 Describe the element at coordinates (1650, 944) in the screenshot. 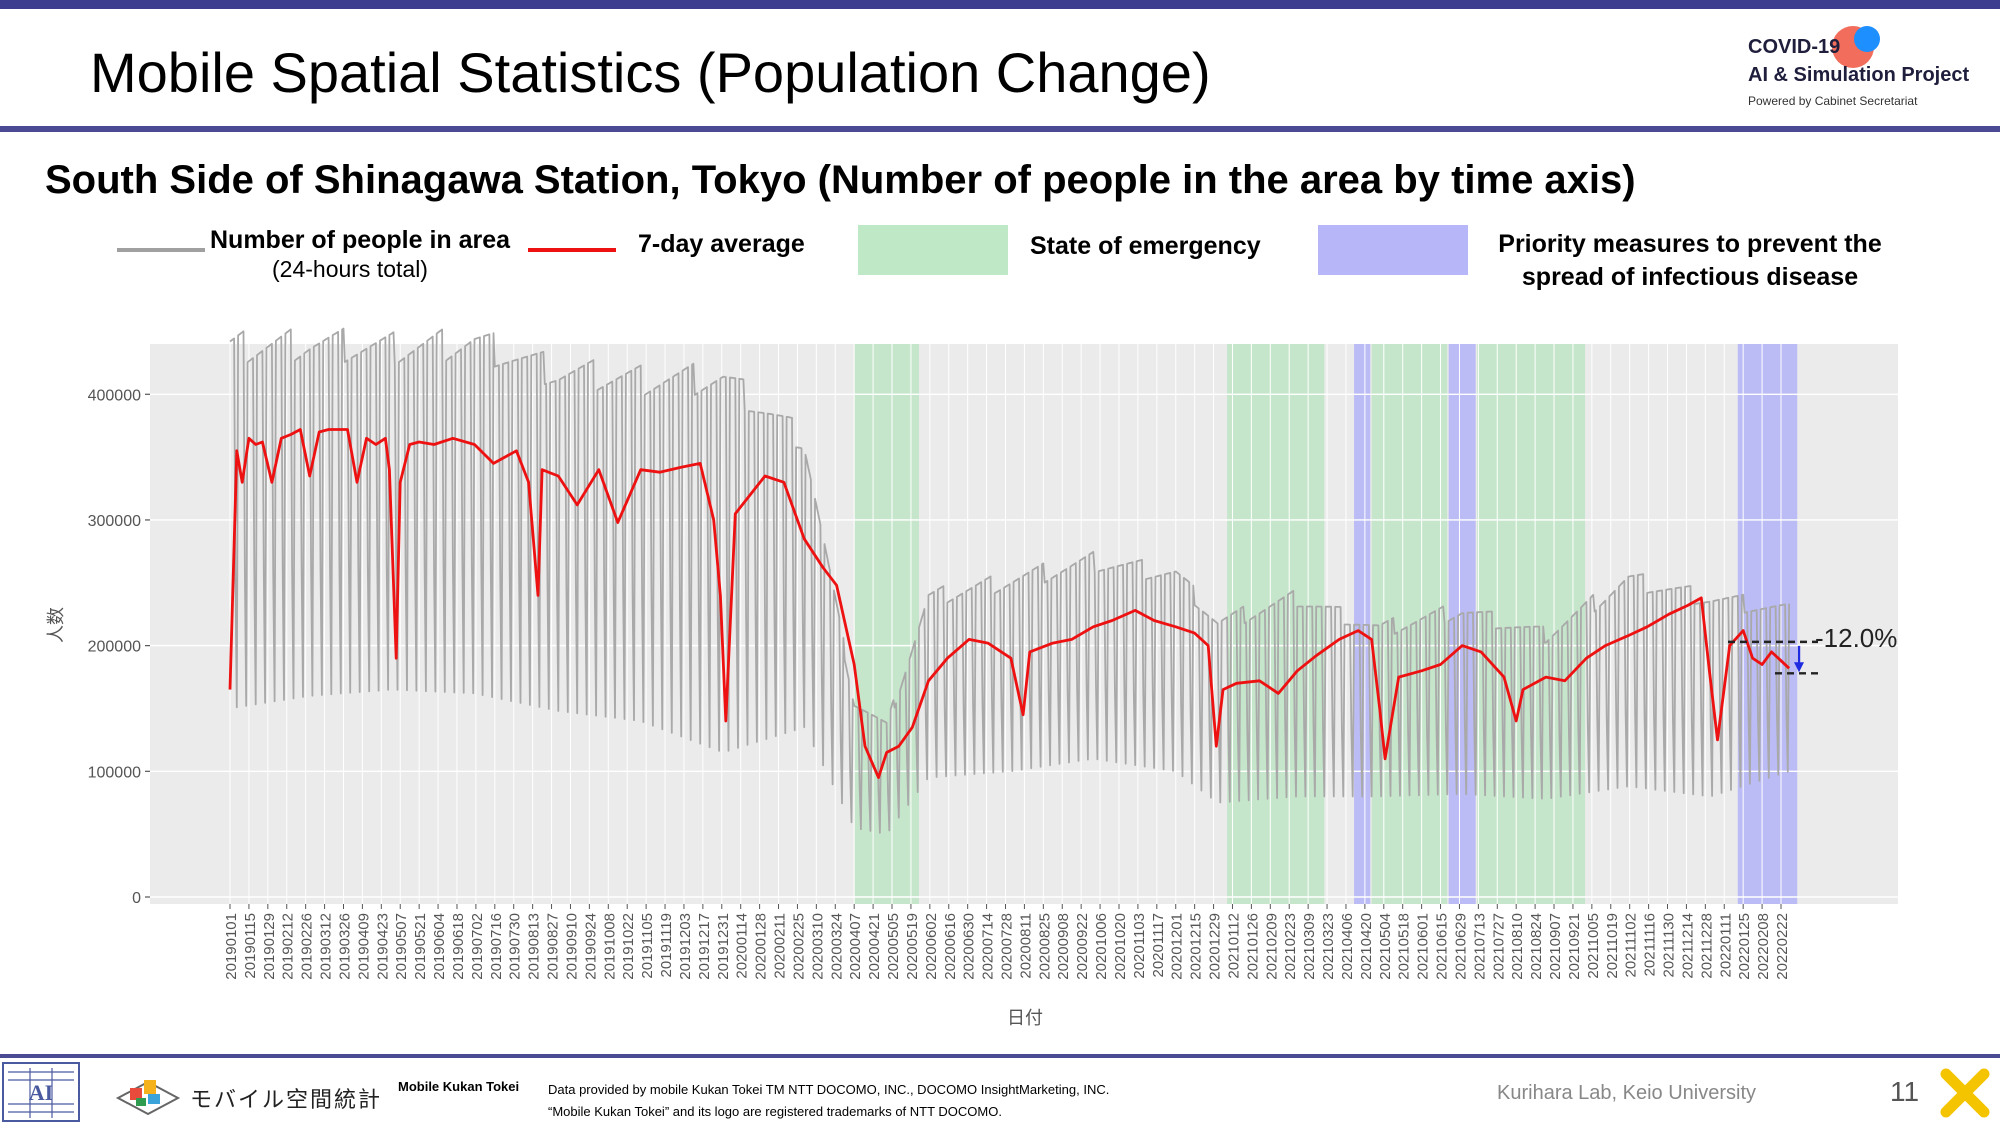

I see `x-tick-label-75: 20211116` at that location.